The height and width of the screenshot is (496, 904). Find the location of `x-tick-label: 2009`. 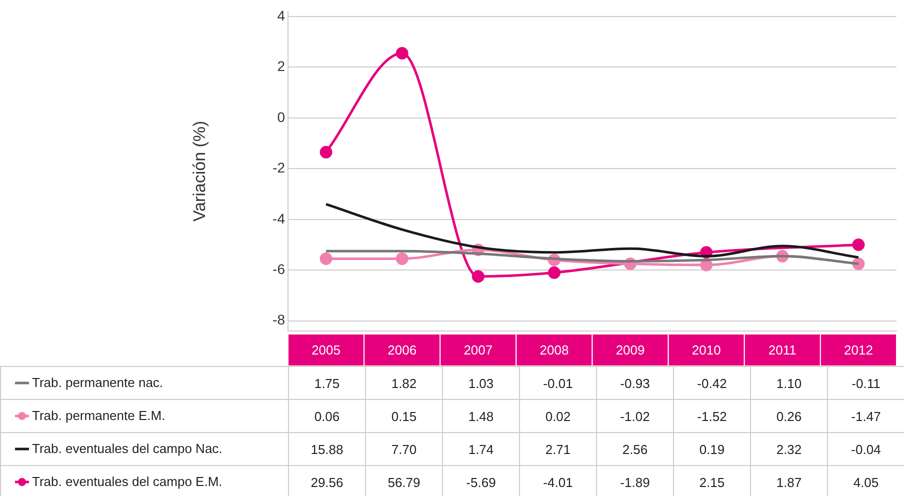

x-tick-label: 2009 is located at coordinates (630, 350).